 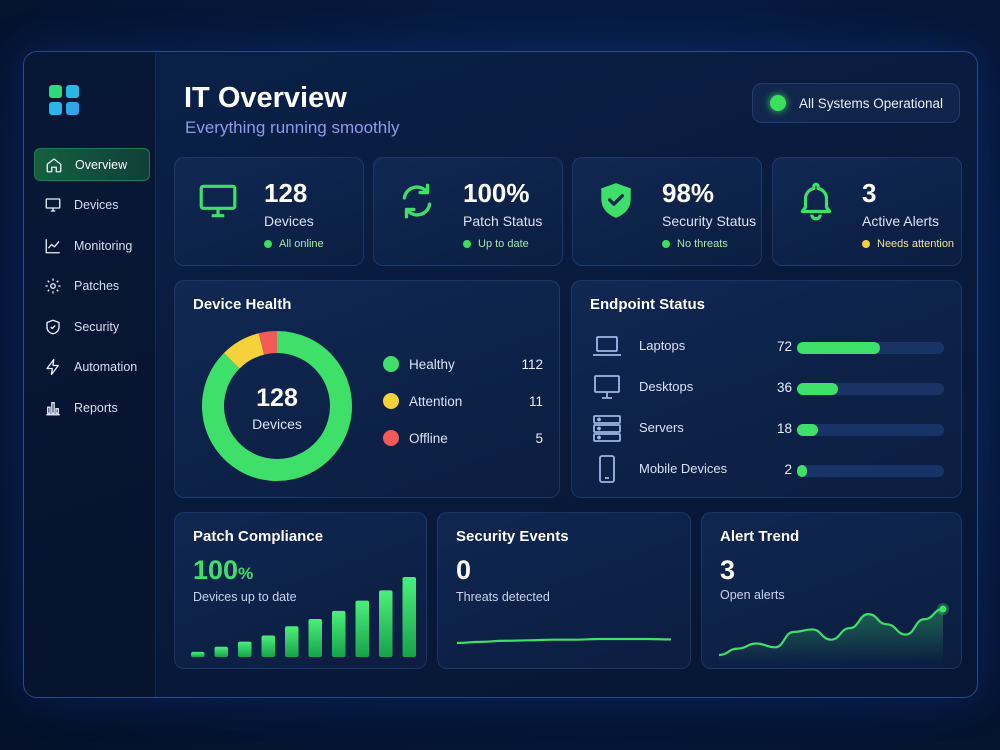 What do you see at coordinates (616, 200) in the screenshot?
I see `shield-check-icon` at bounding box center [616, 200].